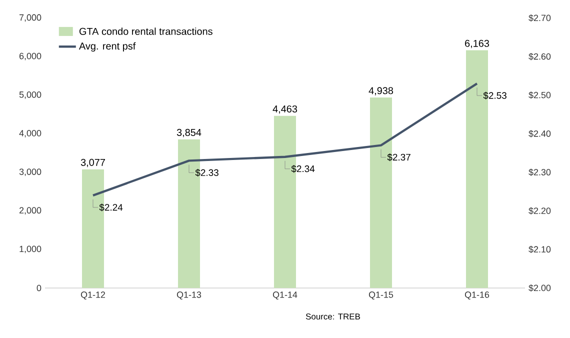 Image resolution: width=570 pixels, height=338 pixels. What do you see at coordinates (539, 210) in the screenshot?
I see `y2-tick-label: $2.20` at bounding box center [539, 210].